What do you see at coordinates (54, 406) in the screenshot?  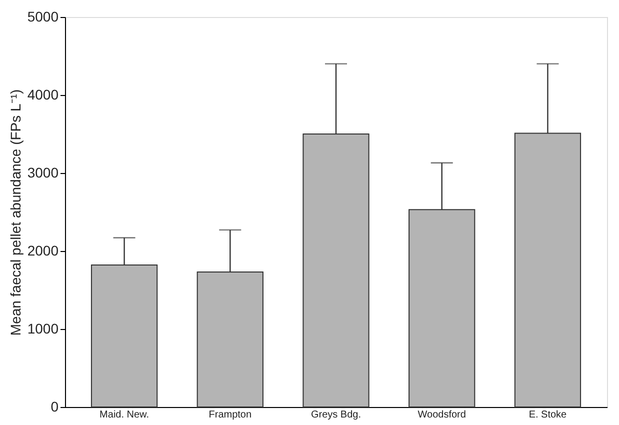 I see `y-tick-label: 0` at bounding box center [54, 406].